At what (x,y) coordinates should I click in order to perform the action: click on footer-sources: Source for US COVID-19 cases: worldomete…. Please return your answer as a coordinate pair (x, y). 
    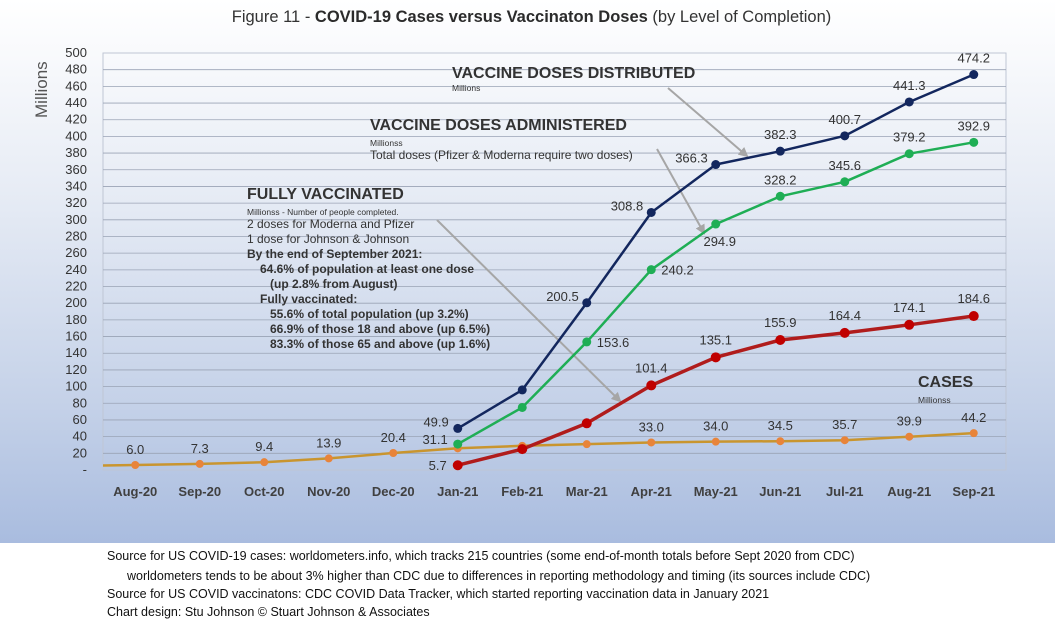
    Looking at the image, I should click on (527, 583).